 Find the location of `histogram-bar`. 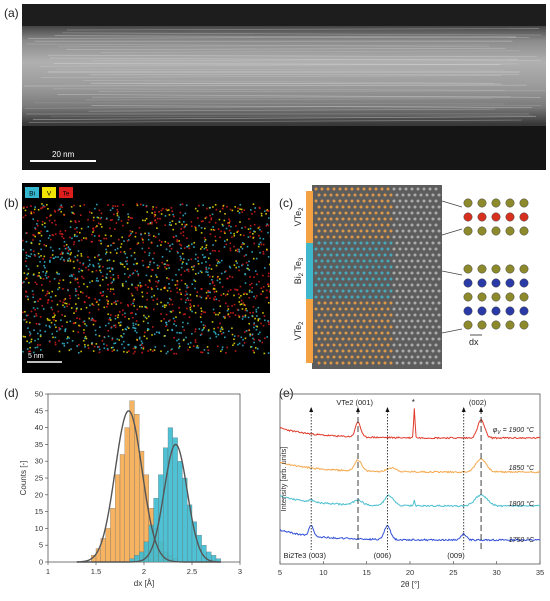

histogram-bar is located at coordinates (127, 495).